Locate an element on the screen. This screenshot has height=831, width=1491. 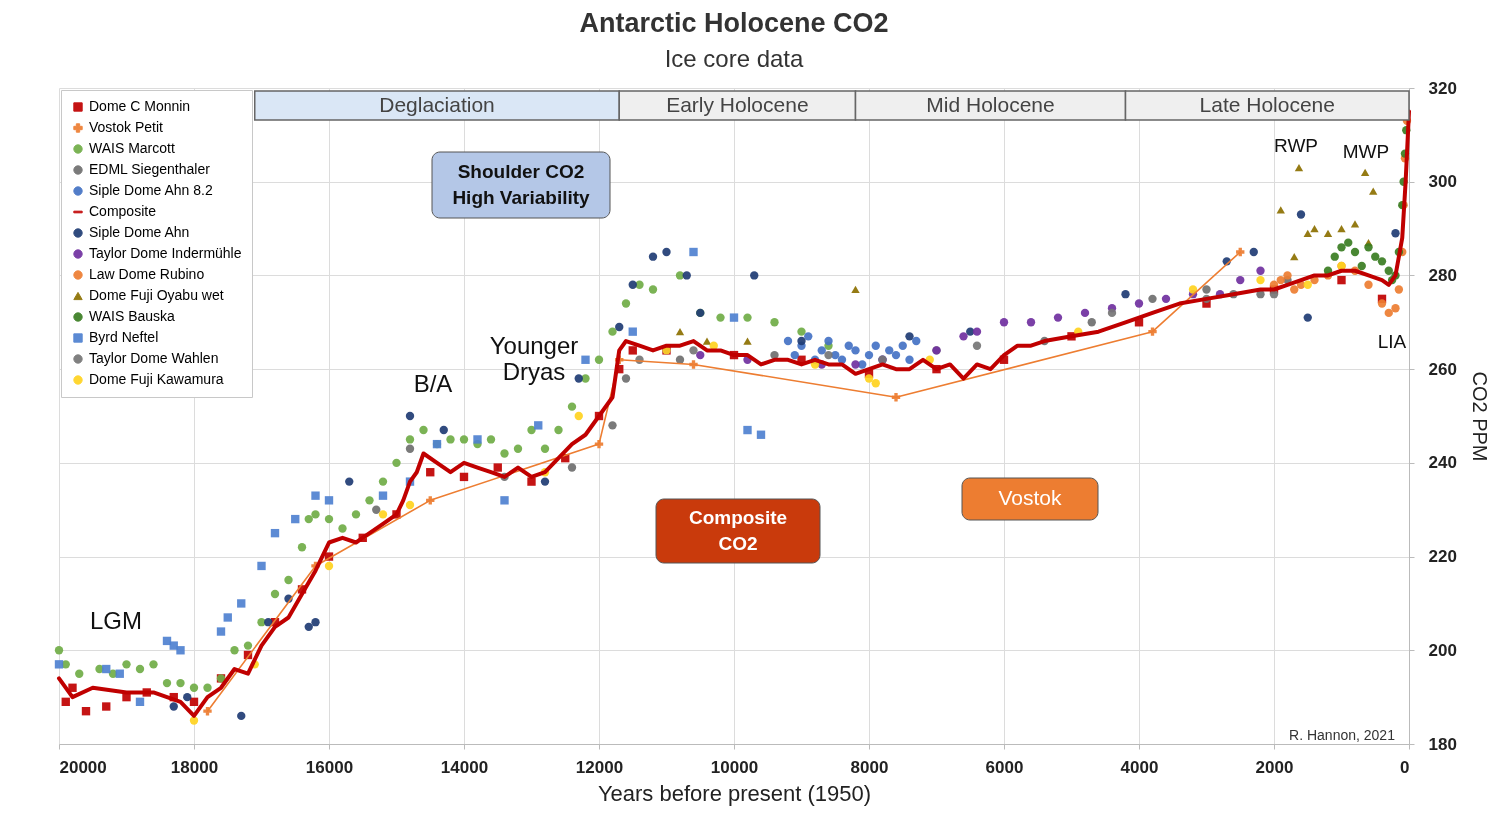
legend-label: Dome Fuji Kawamura is located at coordinates (156, 379).